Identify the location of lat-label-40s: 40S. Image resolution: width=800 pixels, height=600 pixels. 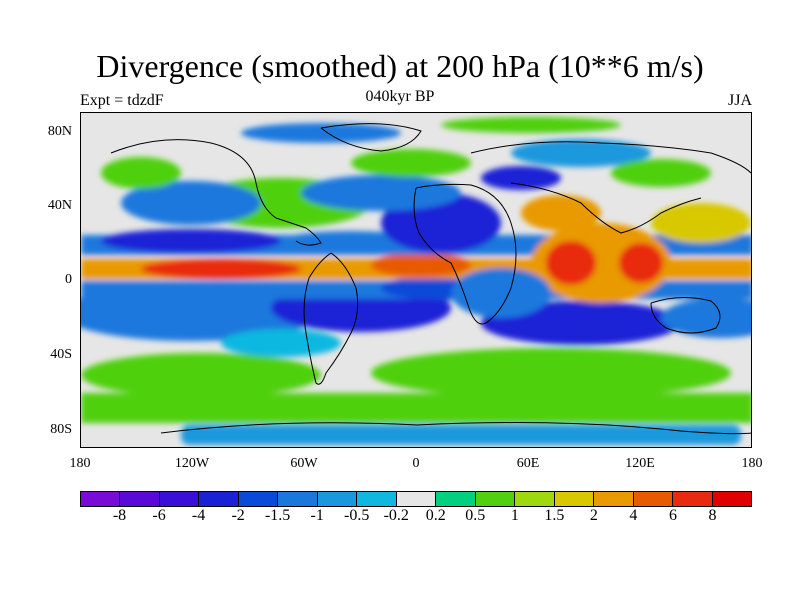
(61, 354).